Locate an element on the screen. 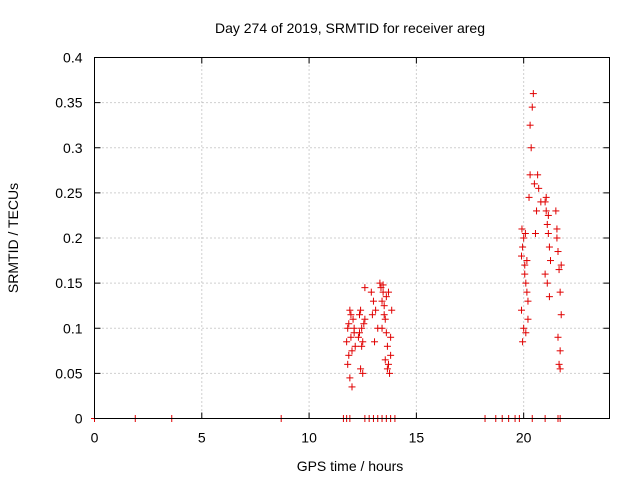 The width and height of the screenshot is (640, 480). y-tick-label: 0.05 is located at coordinates (68, 373).